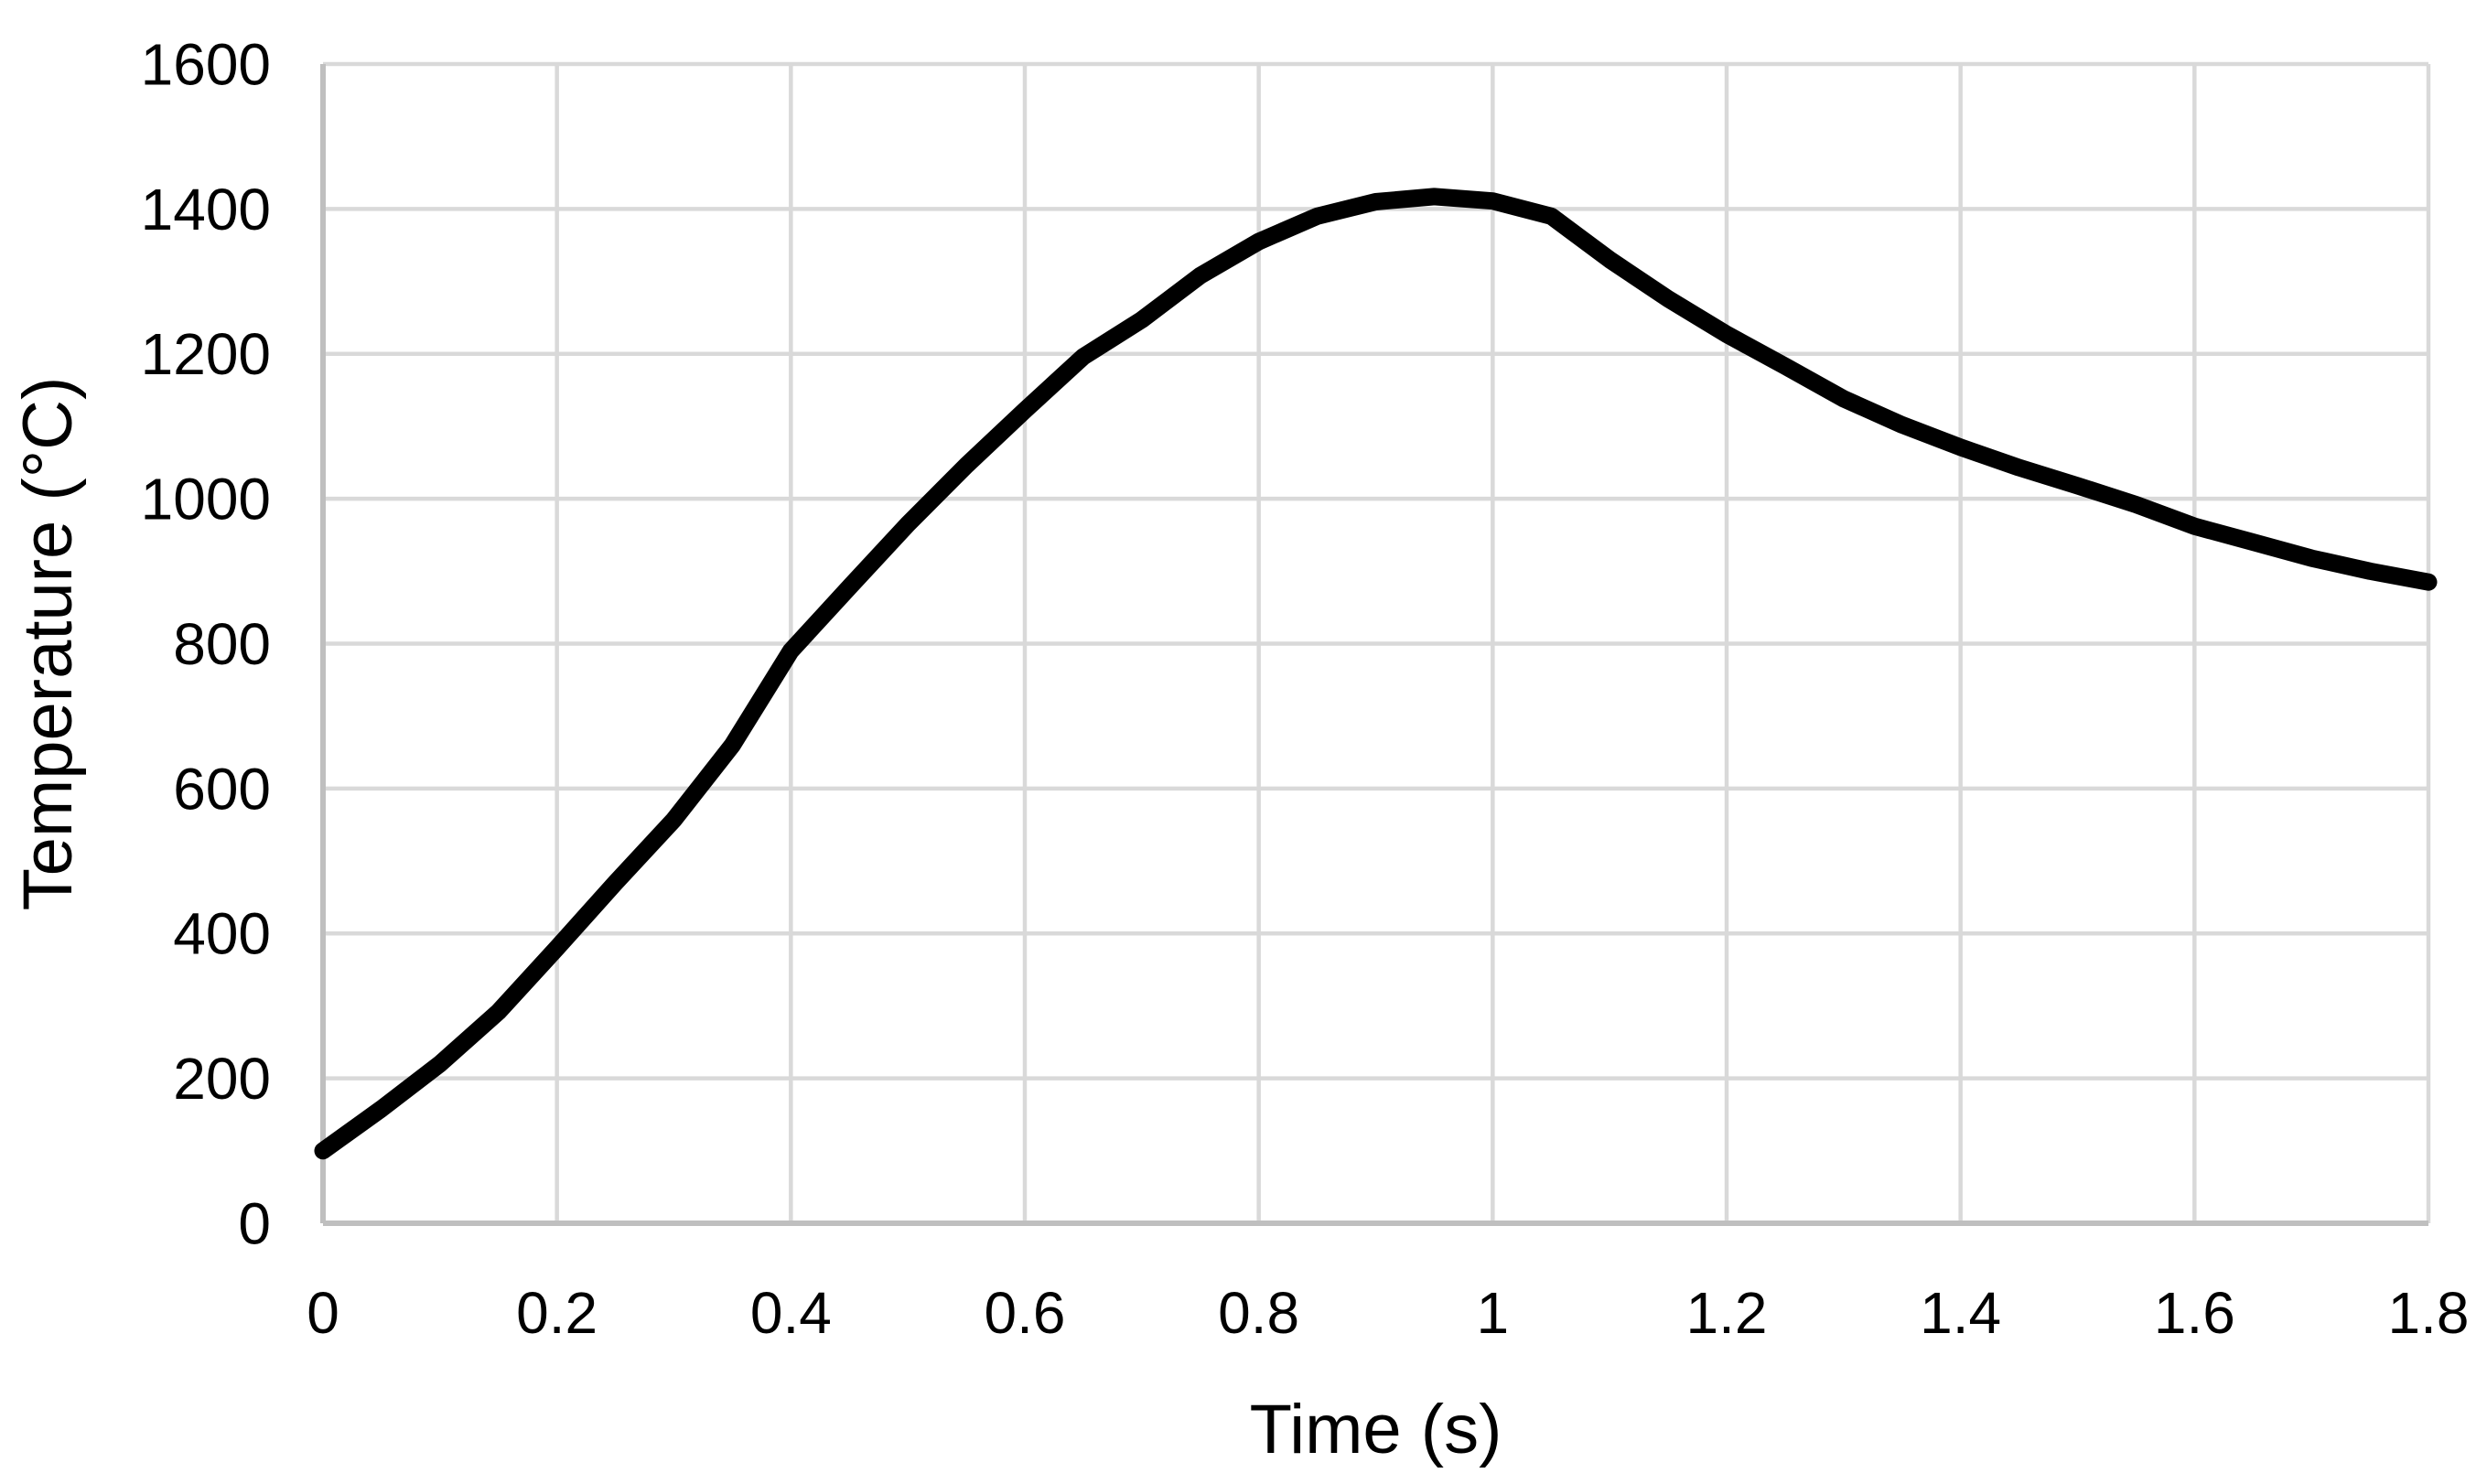  Describe the element at coordinates (1025, 1313) in the screenshot. I see `x-tick-label: 0.6` at that location.